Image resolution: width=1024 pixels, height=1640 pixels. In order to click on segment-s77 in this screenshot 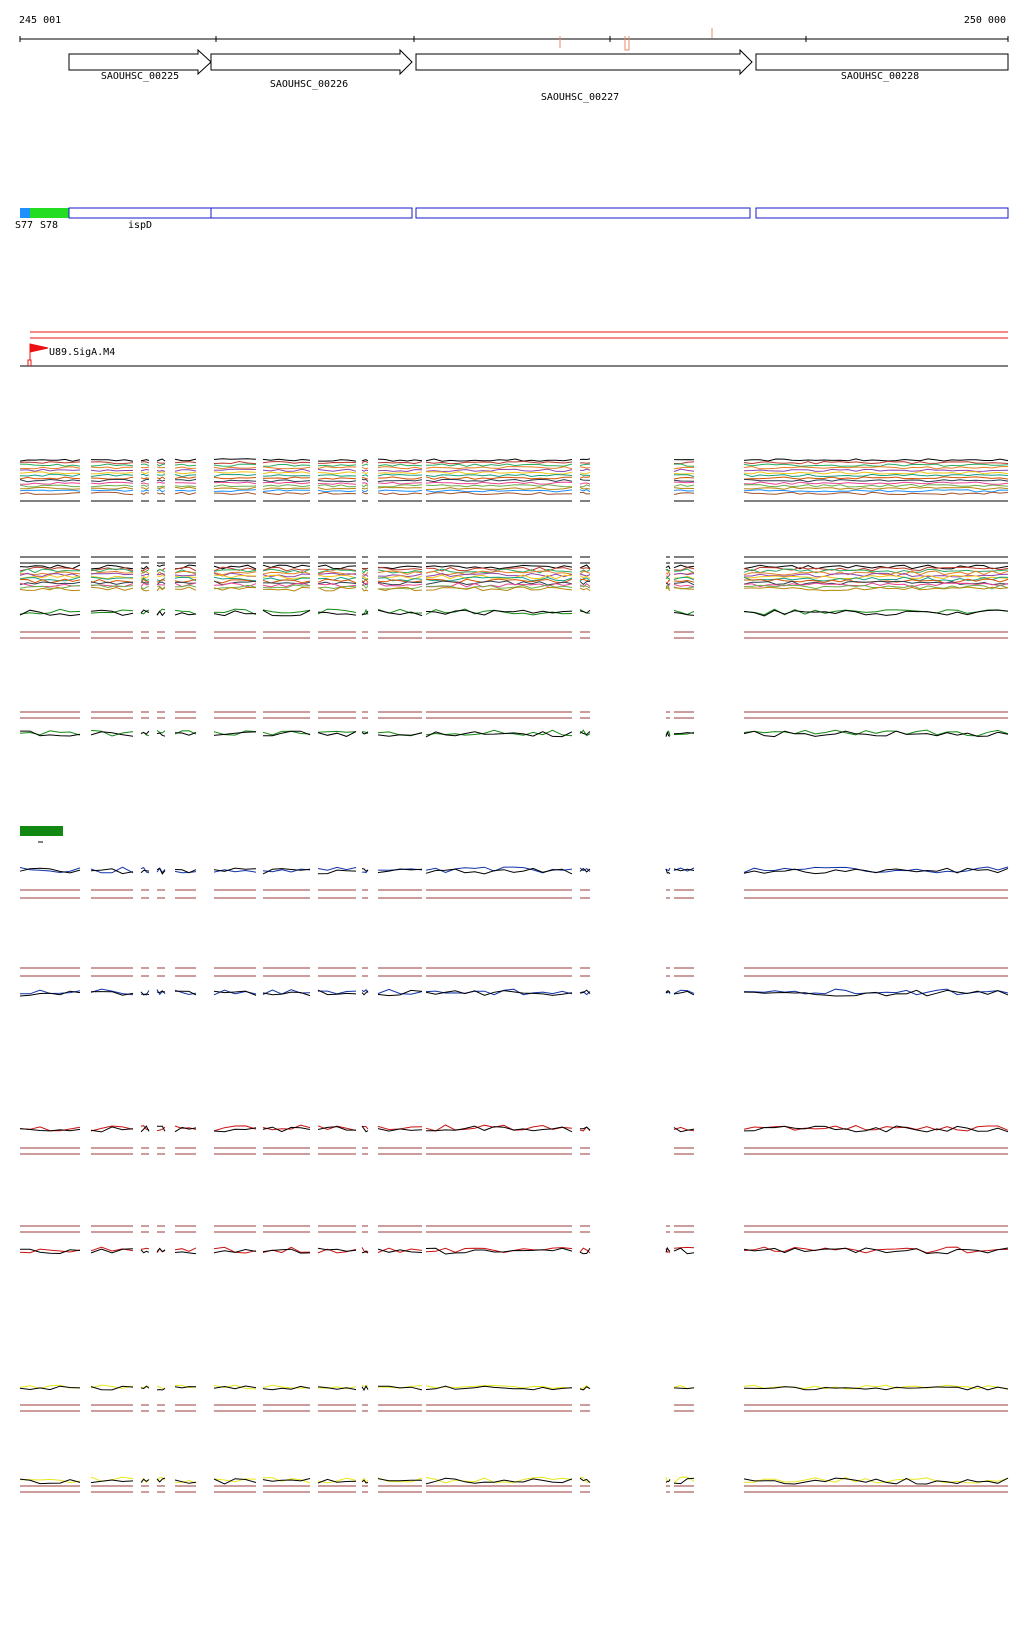, I will do `click(25, 213)`.